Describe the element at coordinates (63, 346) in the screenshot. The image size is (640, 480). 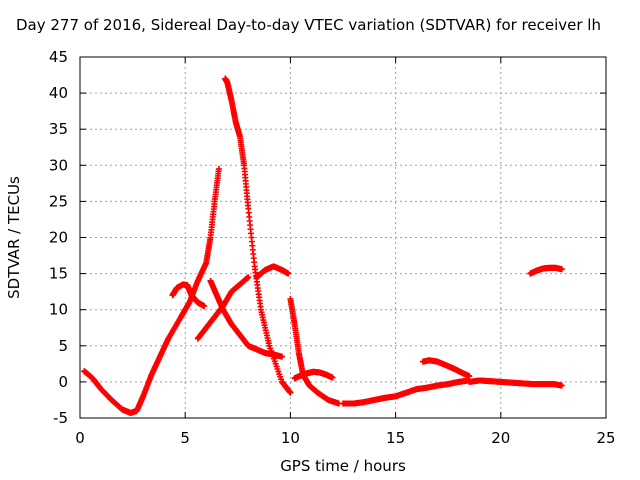
I see `y-tick-label: 5` at that location.